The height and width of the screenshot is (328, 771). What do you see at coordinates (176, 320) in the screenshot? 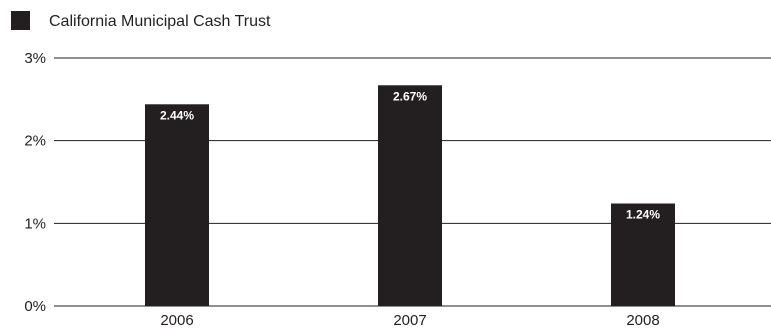
I see `x-tick-label-2006: 2006` at bounding box center [176, 320].